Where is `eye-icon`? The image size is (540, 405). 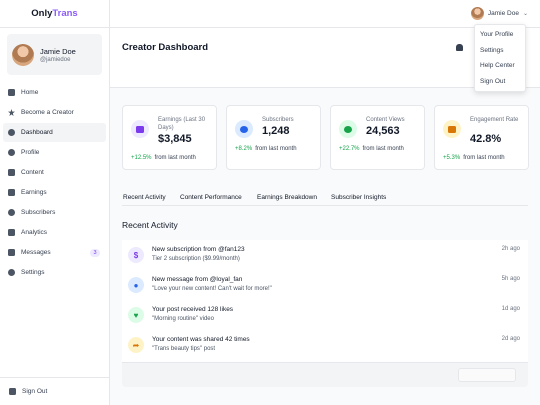
eye-icon is located at coordinates (348, 129).